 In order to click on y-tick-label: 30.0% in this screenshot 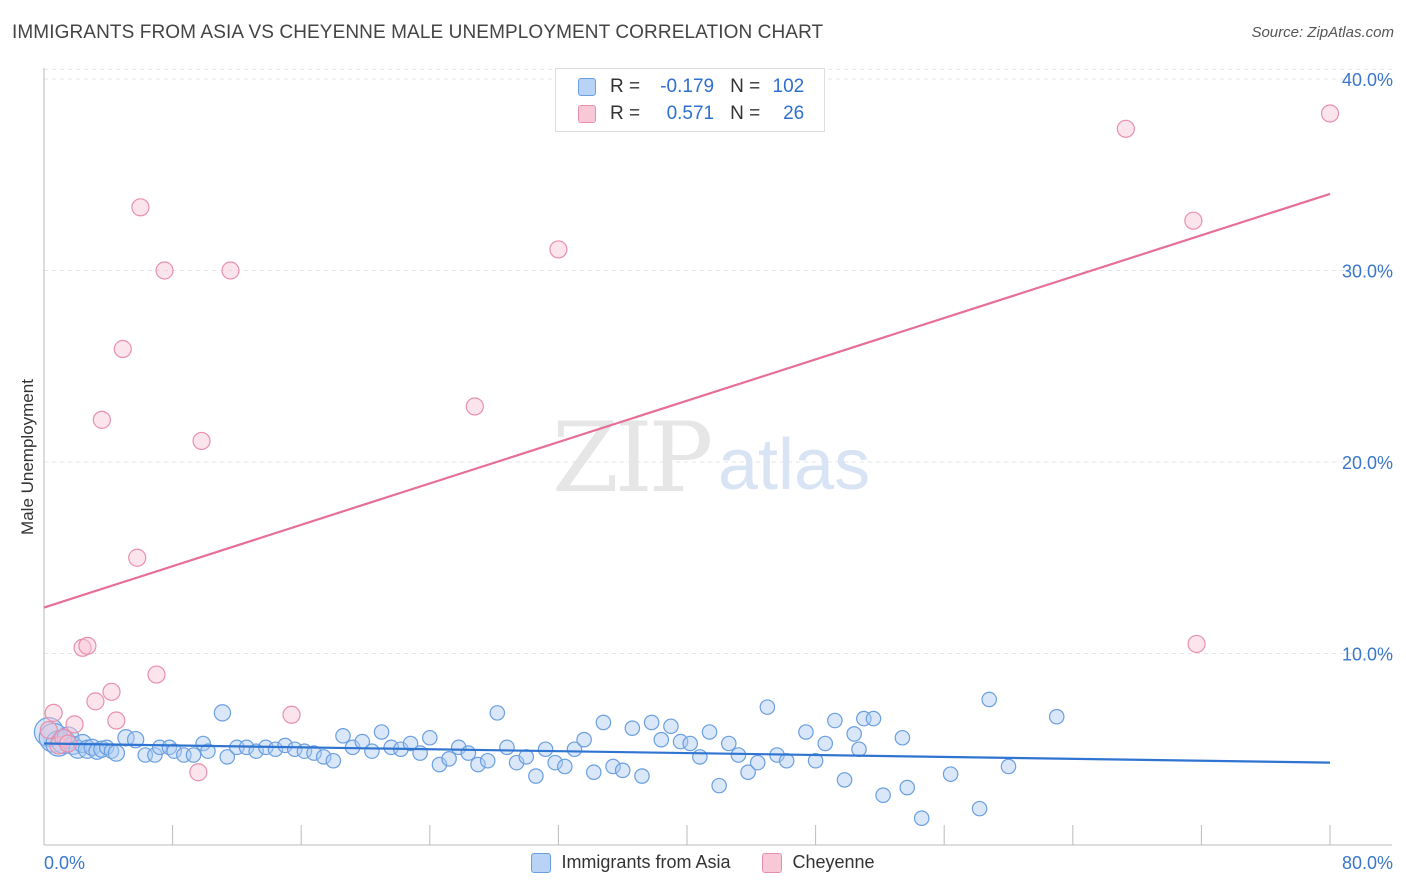, I will do `click(1367, 272)`.